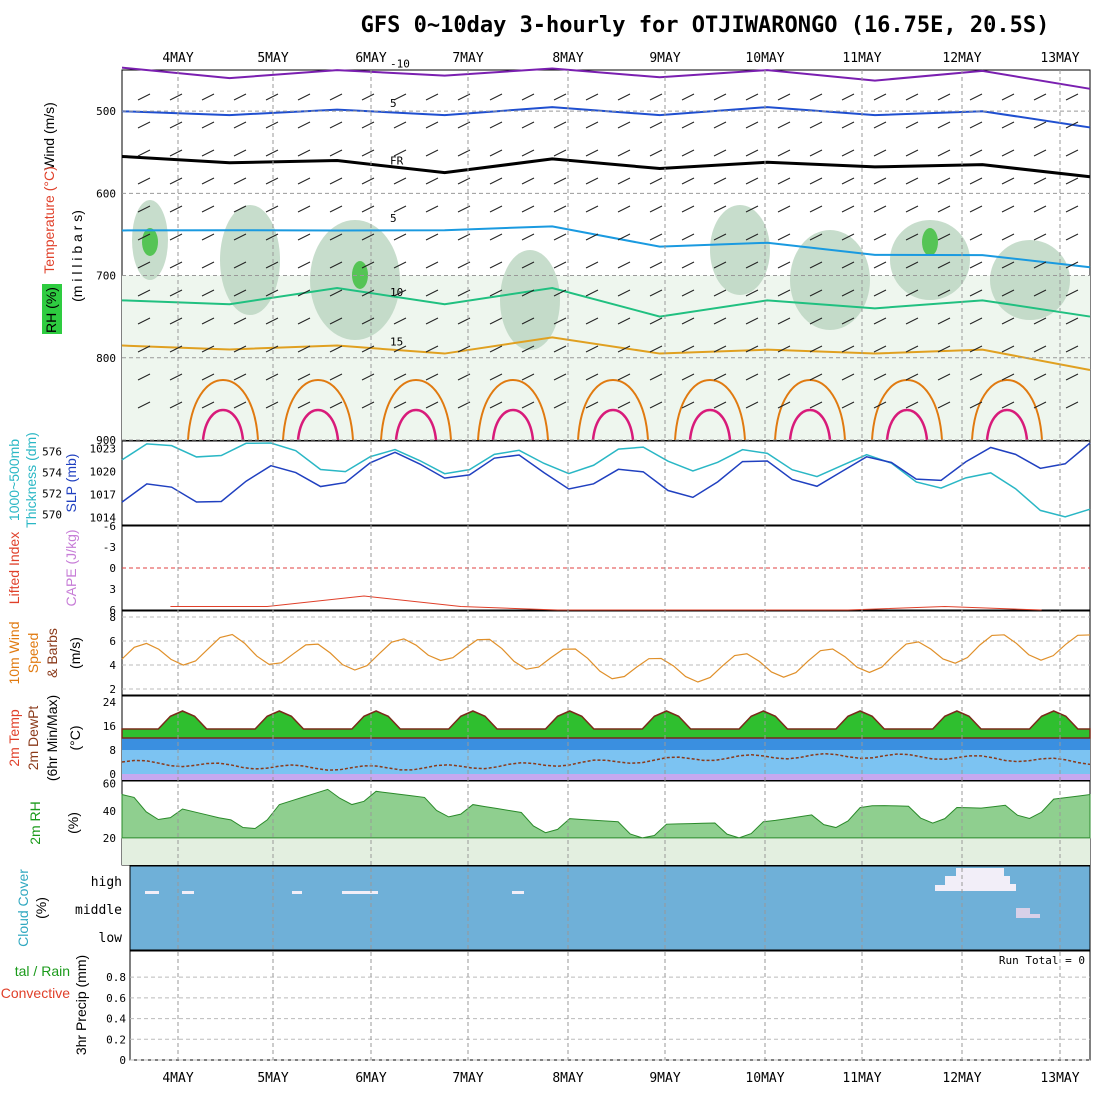 The height and width of the screenshot is (1100, 1100). What do you see at coordinates (764, 1078) in the screenshot?
I see `day-label: 10MAY` at bounding box center [764, 1078].